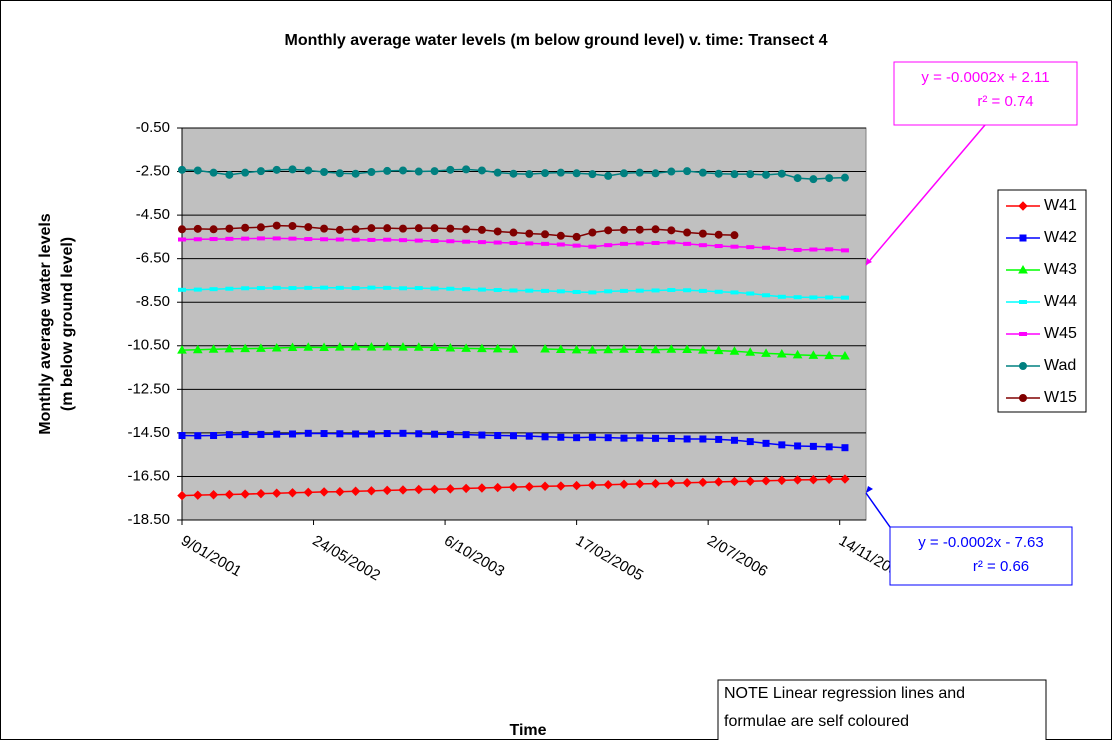  What do you see at coordinates (1060, 333) in the screenshot?
I see `legend-label: W45` at bounding box center [1060, 333].